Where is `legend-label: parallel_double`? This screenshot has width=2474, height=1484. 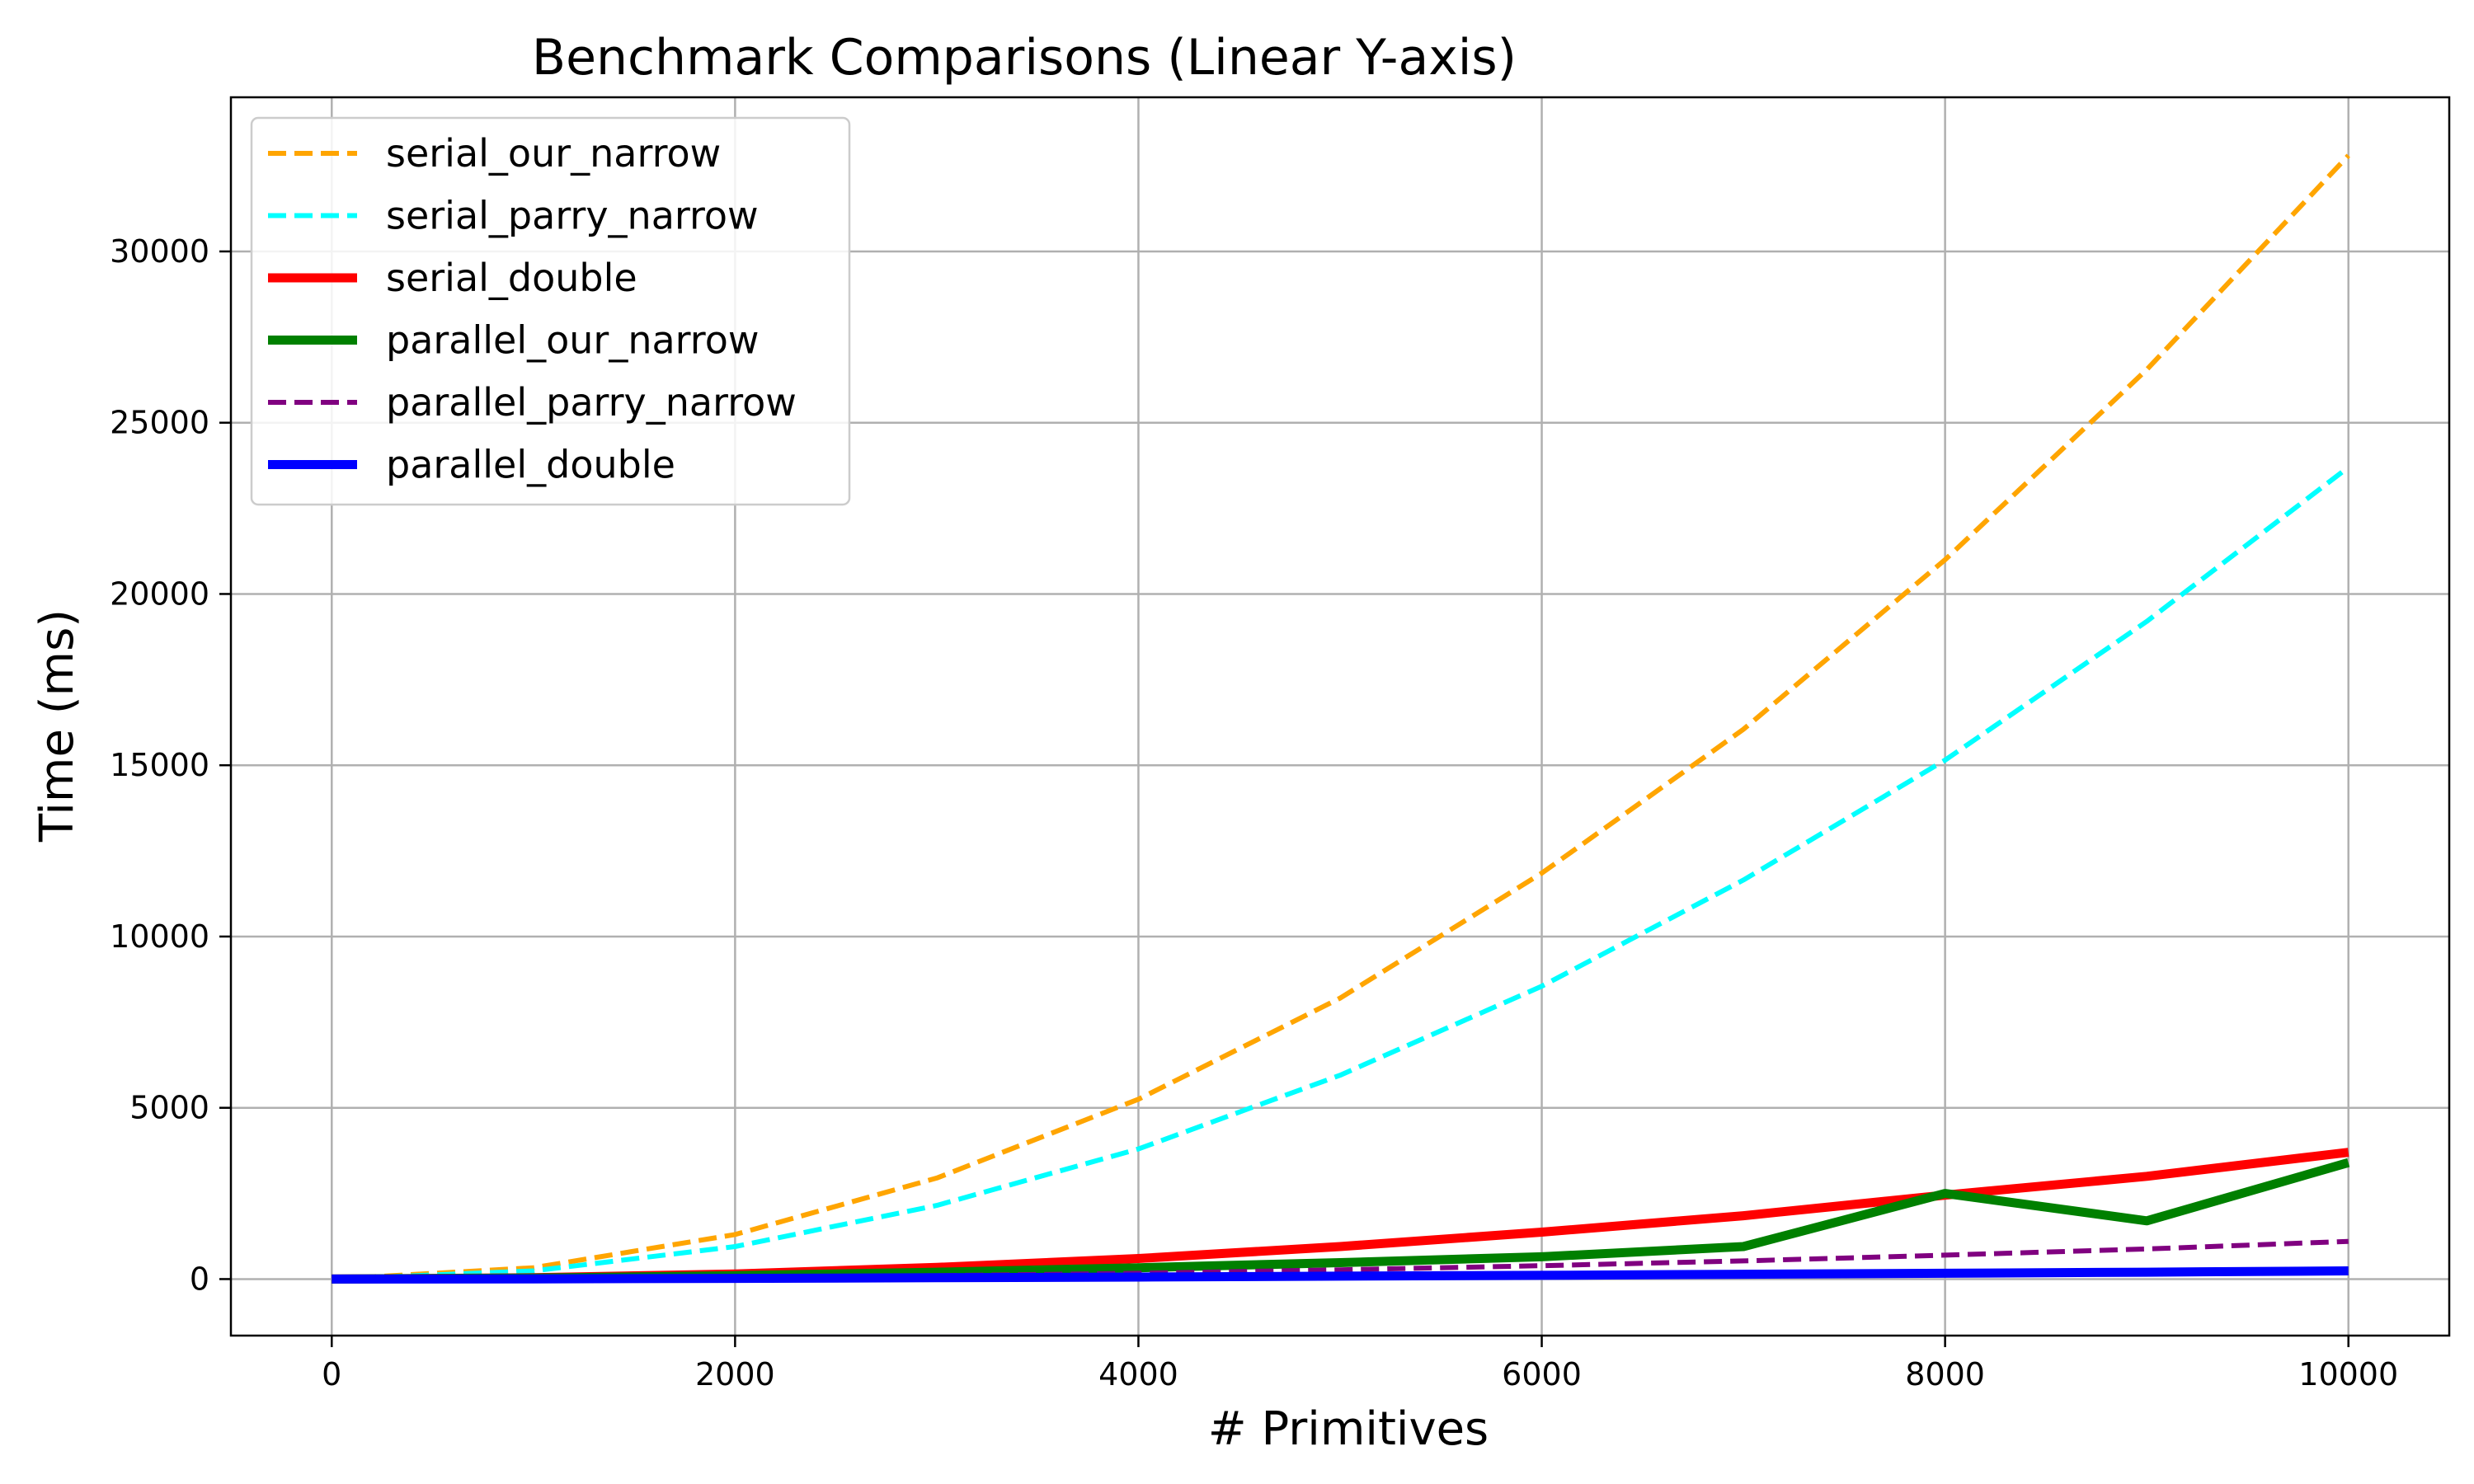 legend-label: parallel_double is located at coordinates (530, 465).